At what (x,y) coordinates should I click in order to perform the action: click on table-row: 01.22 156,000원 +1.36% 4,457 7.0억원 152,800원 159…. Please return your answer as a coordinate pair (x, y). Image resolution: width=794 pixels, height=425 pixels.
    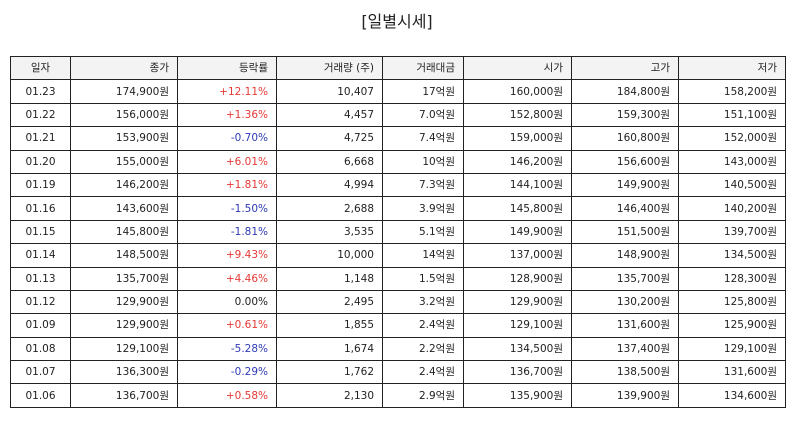
    Looking at the image, I should click on (398, 115).